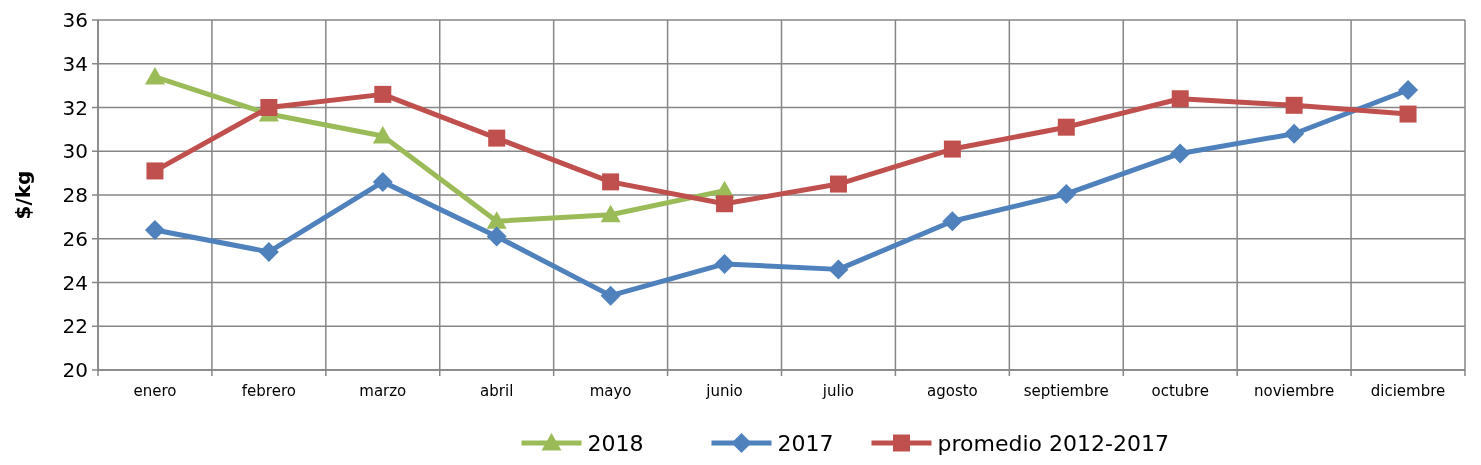 Image resolution: width=1481 pixels, height=465 pixels. I want to click on y-tick-label: 36, so click(75, 20).